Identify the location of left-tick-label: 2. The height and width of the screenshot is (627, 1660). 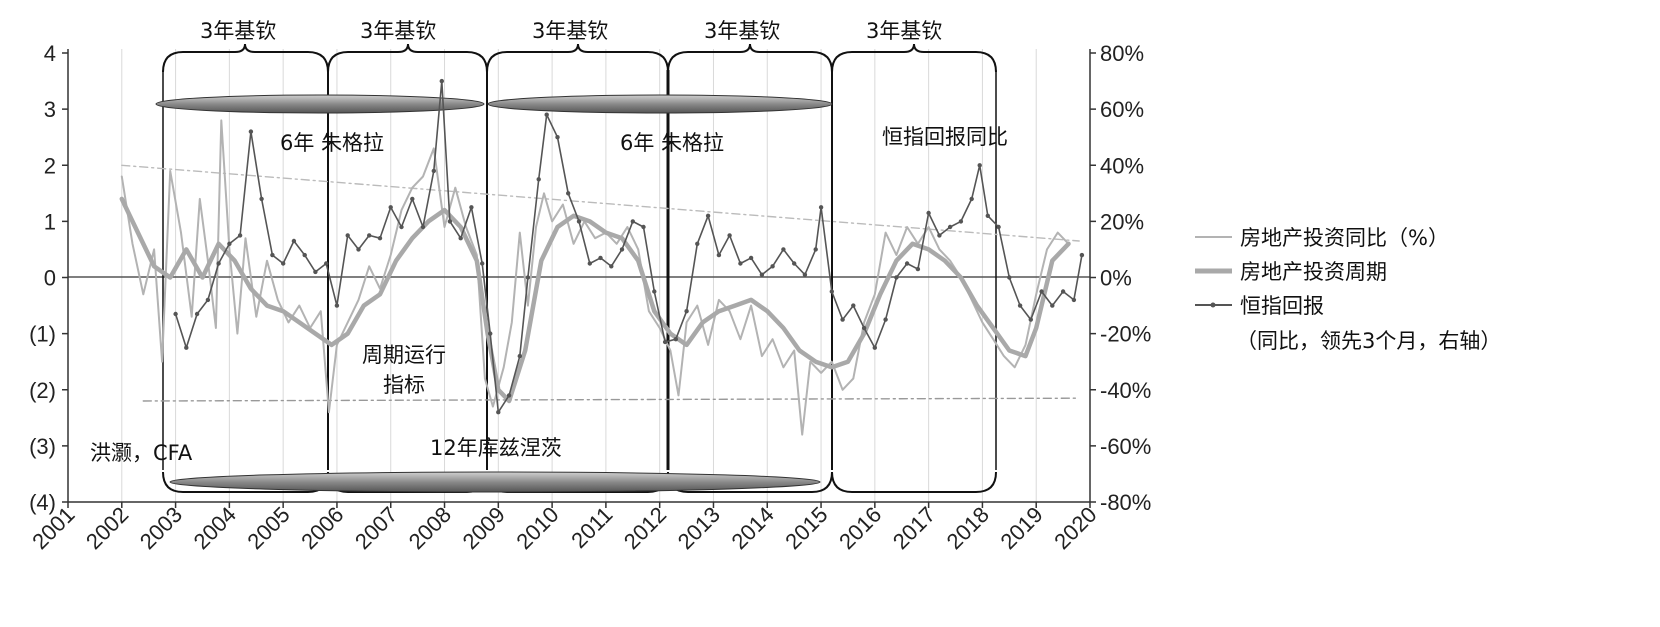
(50, 165).